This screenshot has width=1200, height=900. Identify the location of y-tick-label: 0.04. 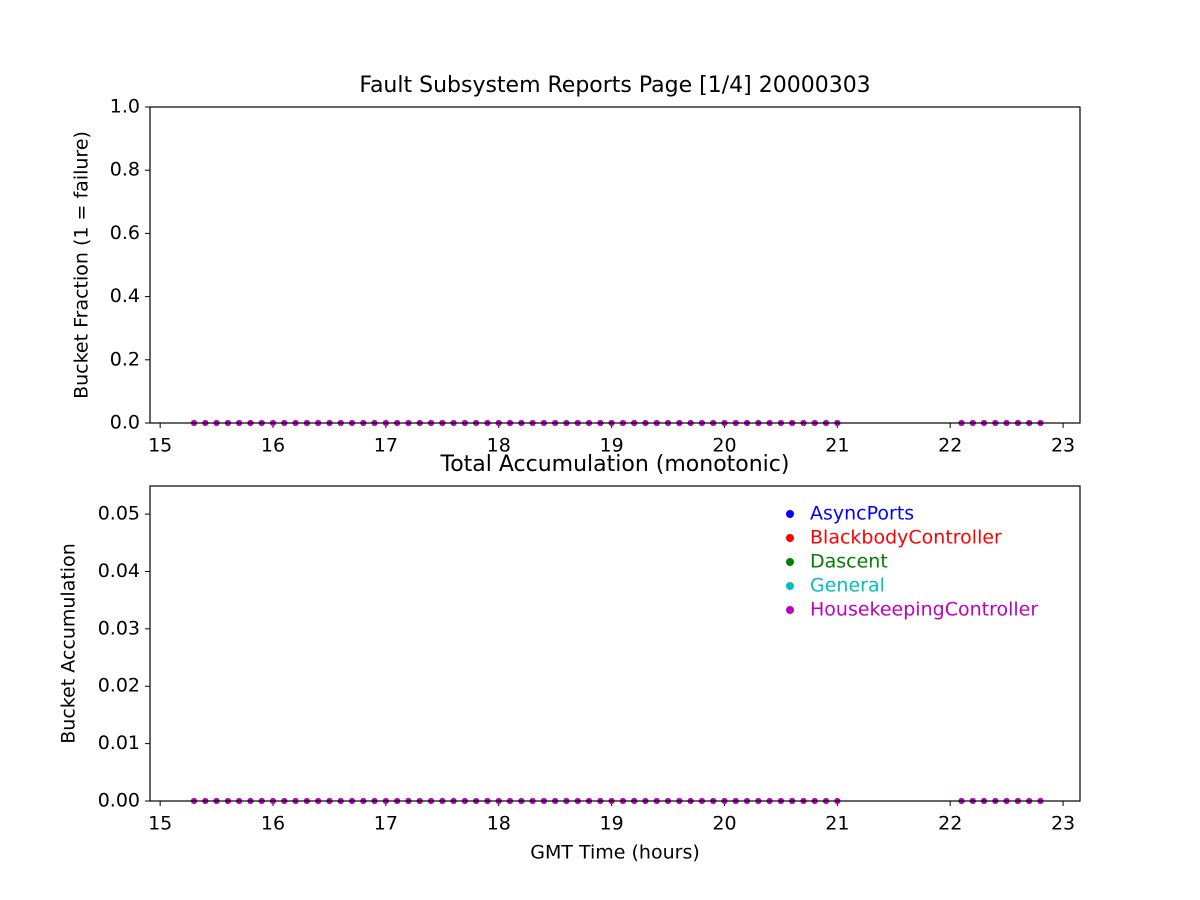
(119, 571).